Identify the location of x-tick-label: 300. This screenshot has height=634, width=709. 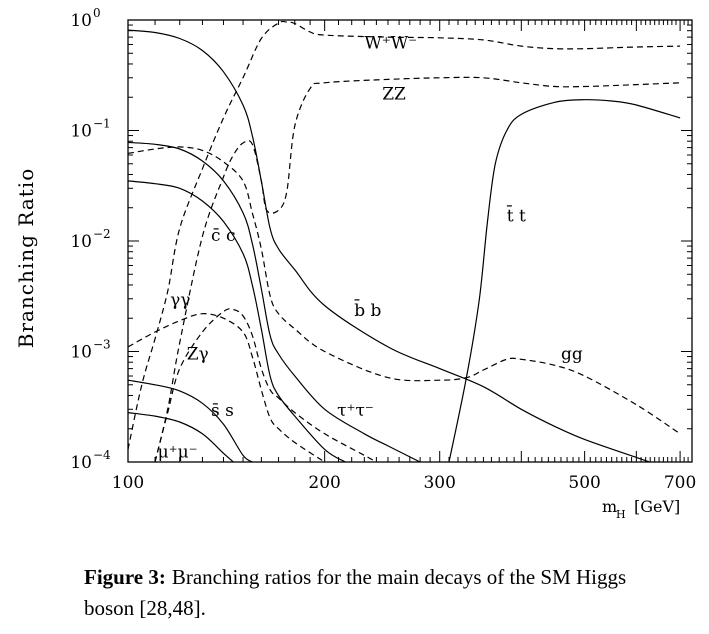
(439, 483).